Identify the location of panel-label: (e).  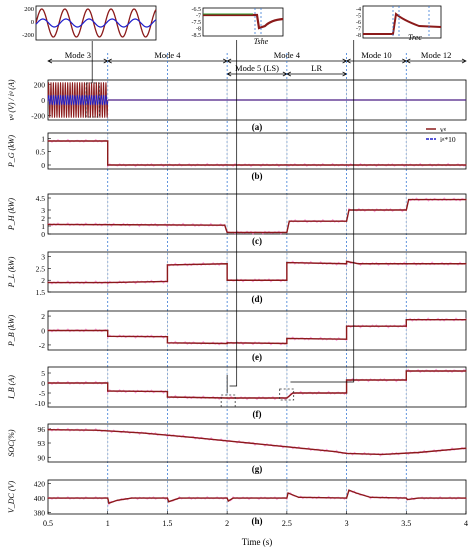
(257, 357).